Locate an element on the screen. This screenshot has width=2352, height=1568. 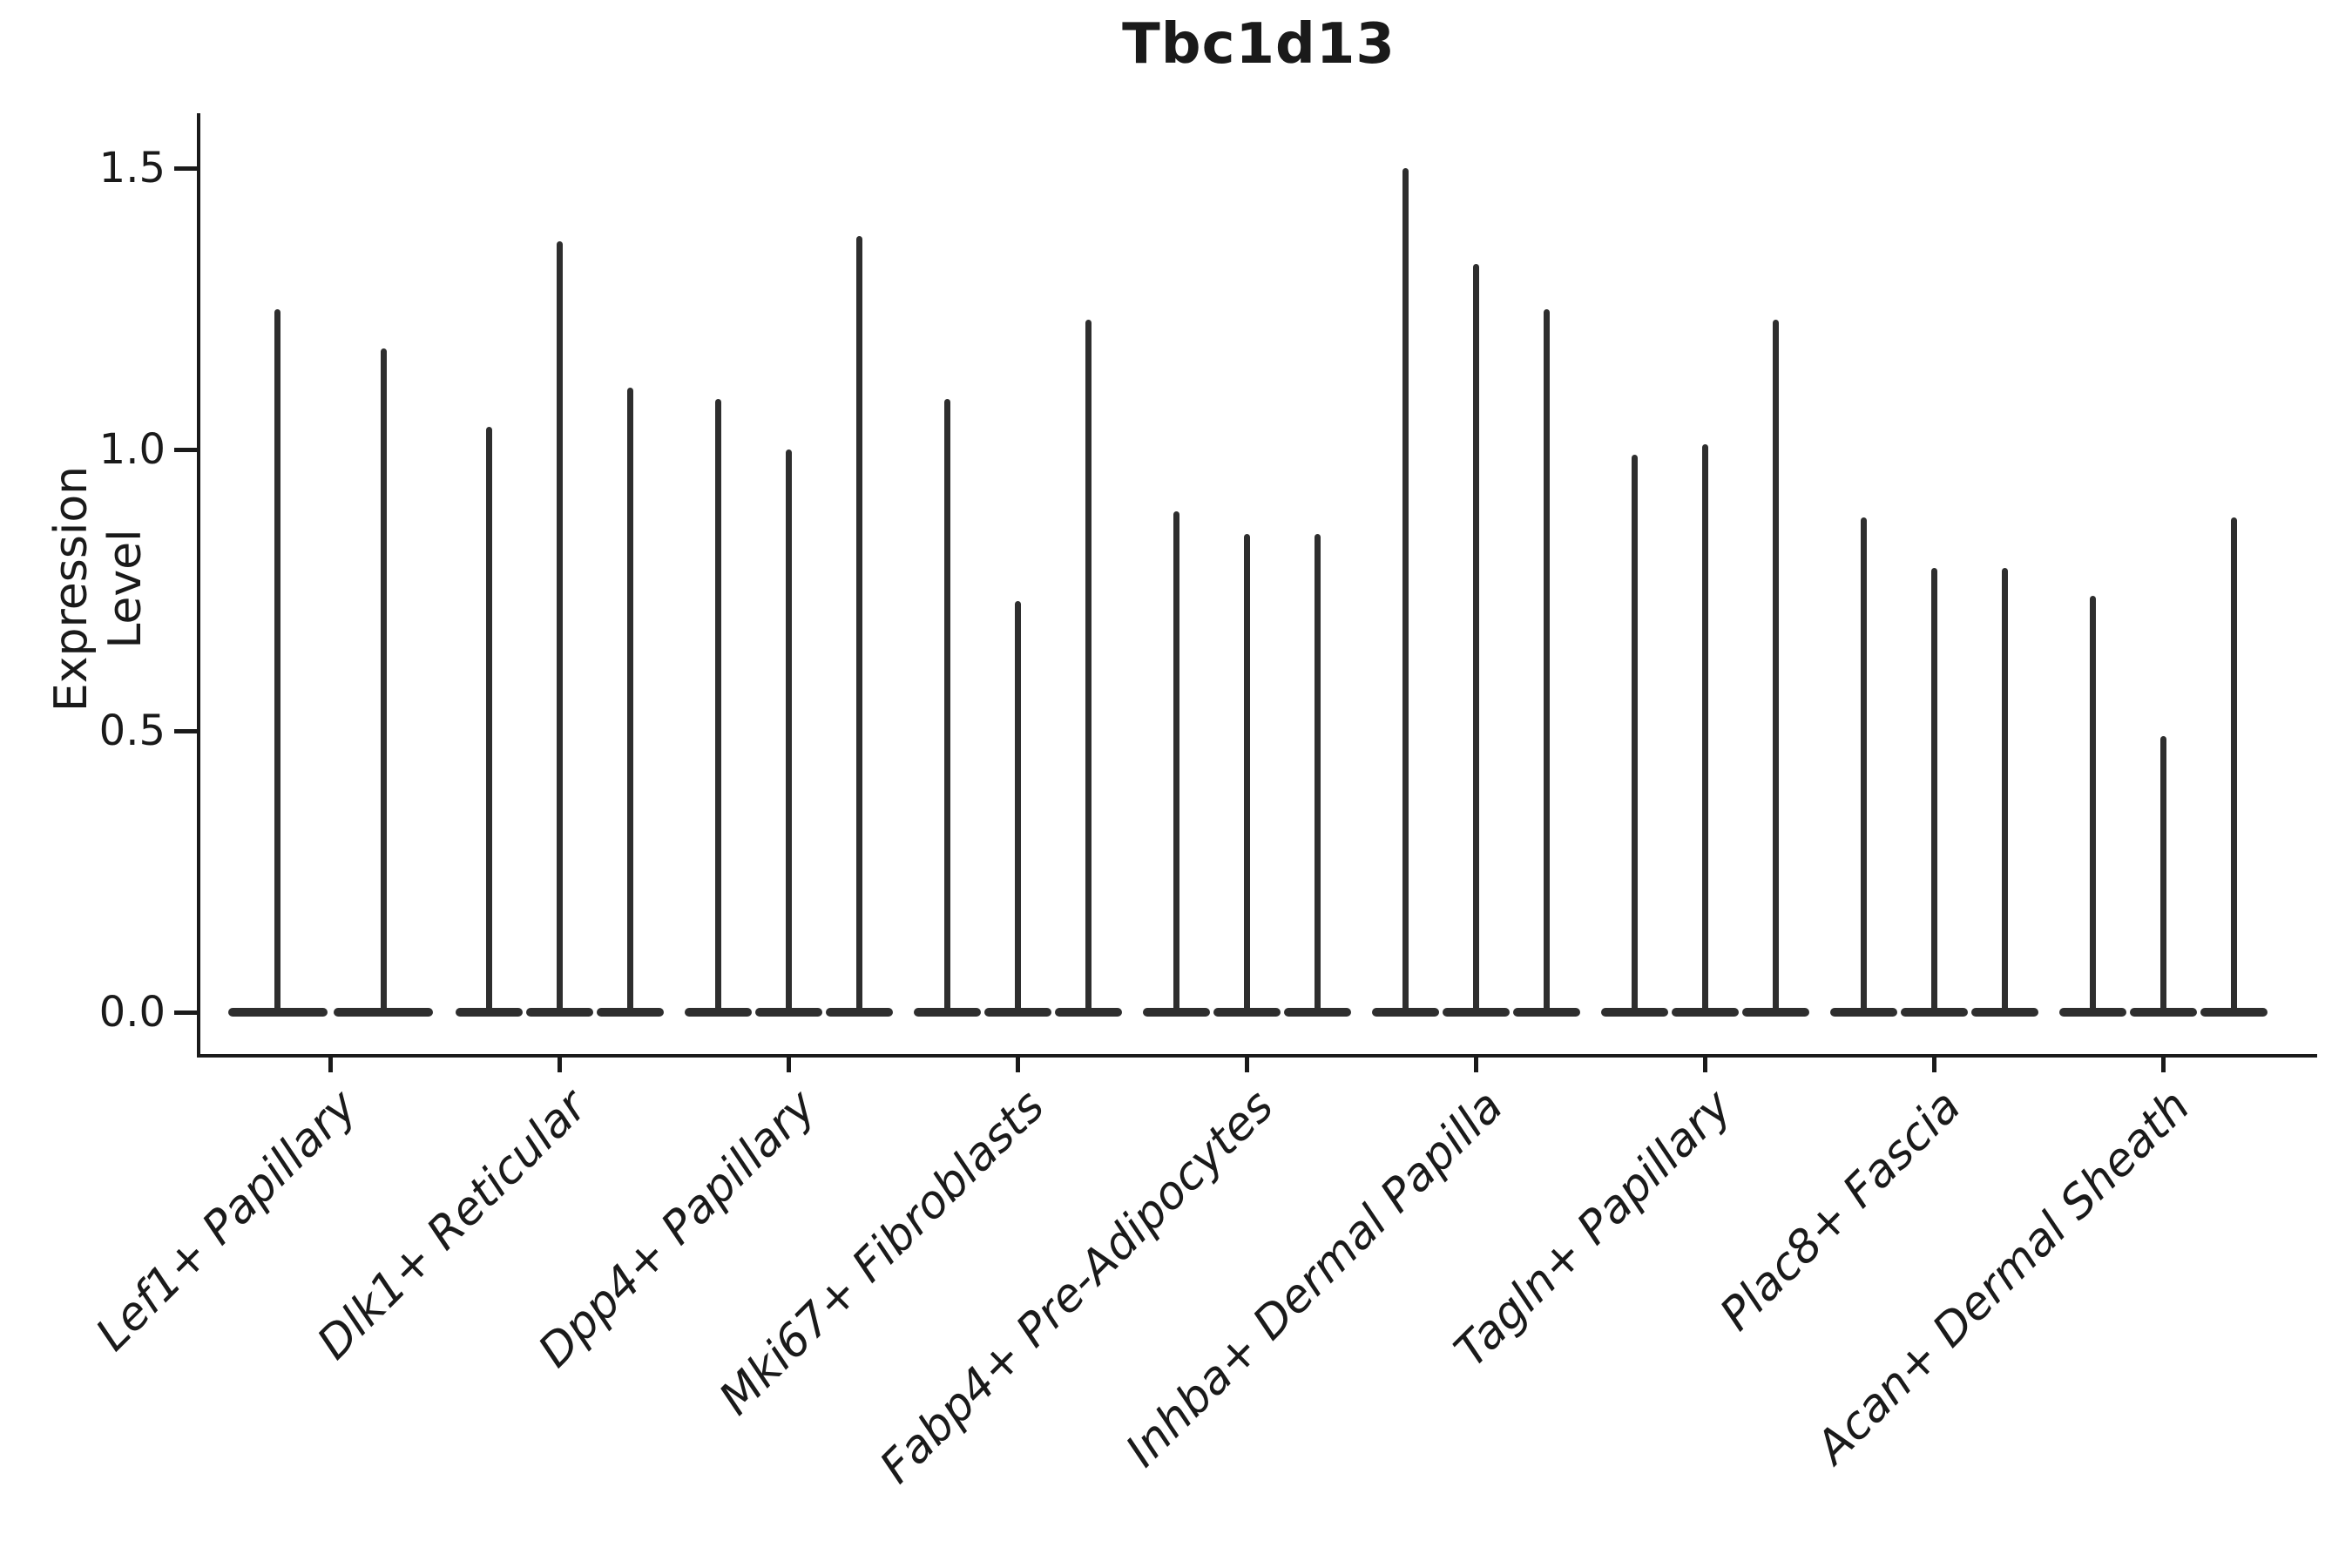
x-tick-label: Plac8+ Fascia is located at coordinates (1841, 1211).